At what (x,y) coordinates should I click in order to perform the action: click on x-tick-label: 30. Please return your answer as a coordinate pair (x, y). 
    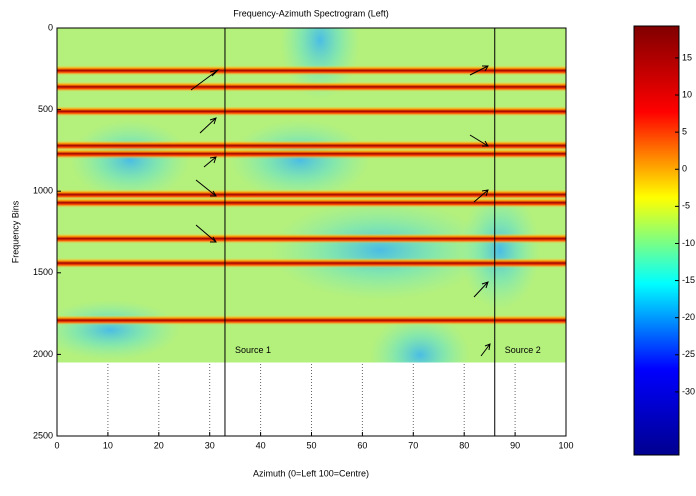
    Looking at the image, I should click on (210, 445).